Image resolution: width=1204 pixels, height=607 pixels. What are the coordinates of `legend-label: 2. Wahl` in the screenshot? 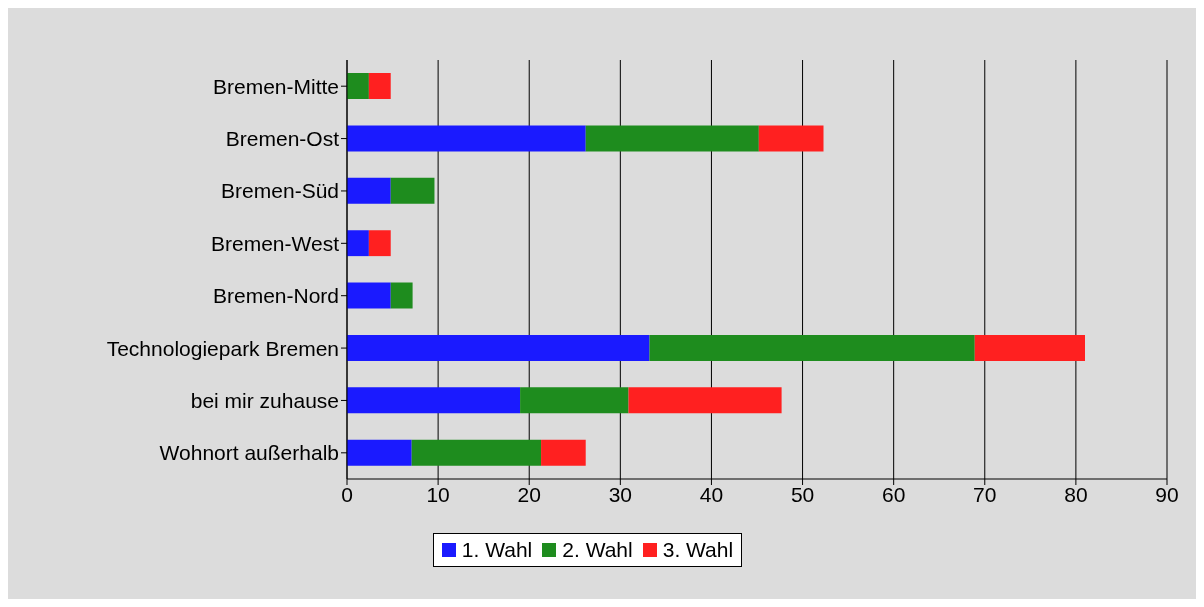 It's located at (597, 550).